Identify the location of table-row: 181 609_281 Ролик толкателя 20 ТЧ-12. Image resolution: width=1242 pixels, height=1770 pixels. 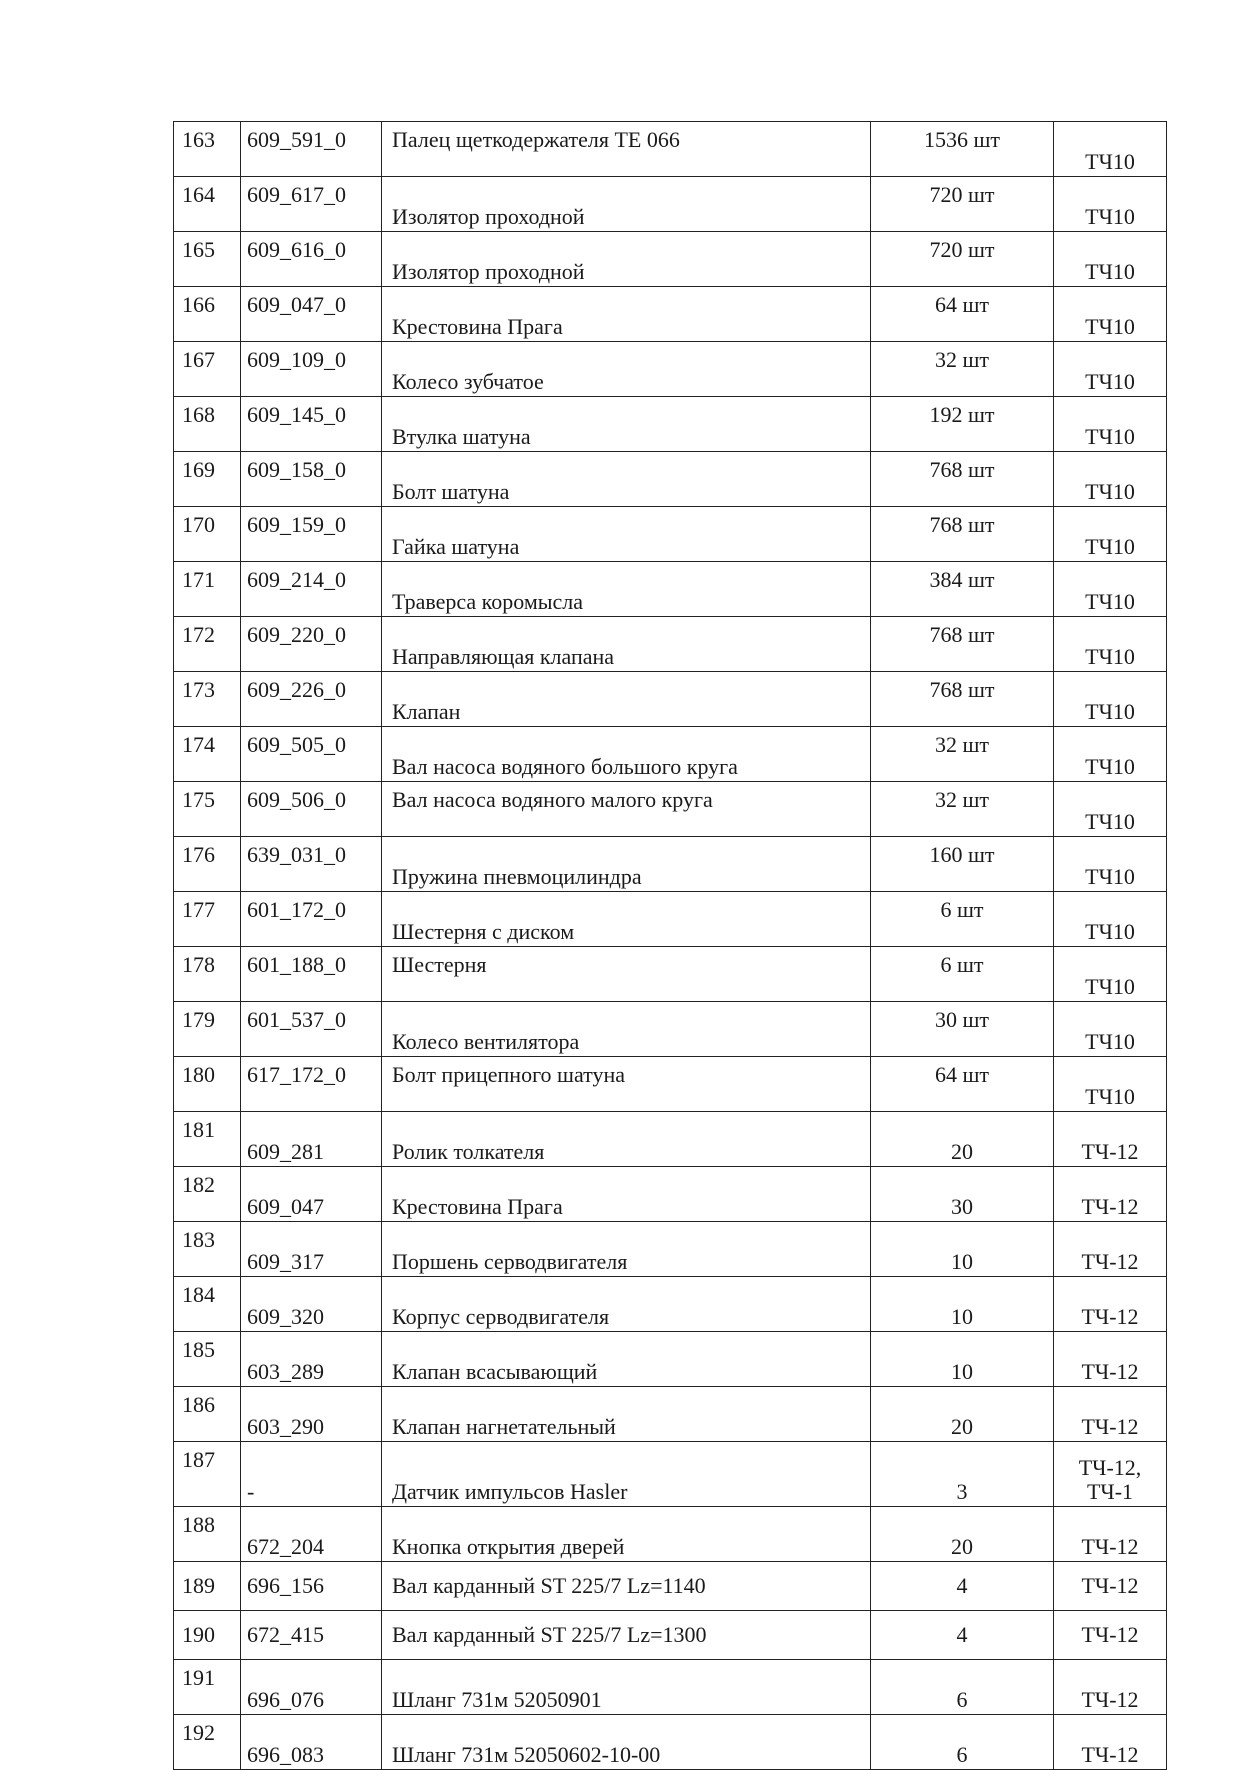
(670, 1139).